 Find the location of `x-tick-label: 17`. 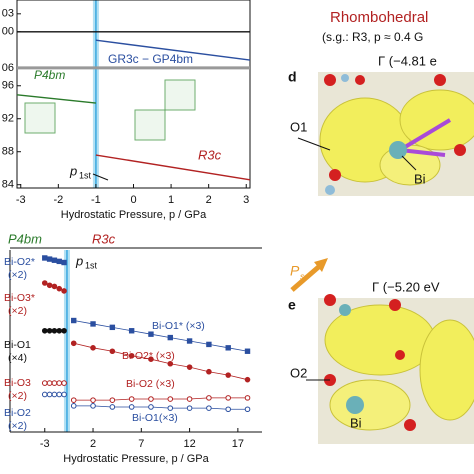

x-tick-label: 17 is located at coordinates (238, 444).